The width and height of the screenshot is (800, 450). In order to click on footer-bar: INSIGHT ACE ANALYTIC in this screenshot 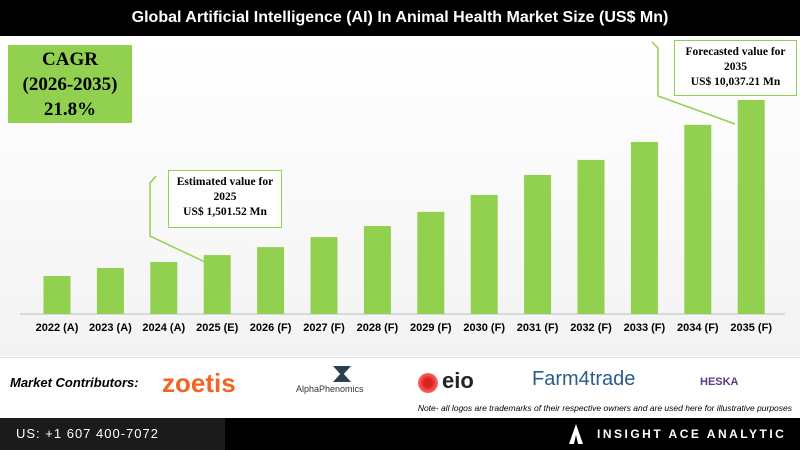, I will do `click(512, 434)`.